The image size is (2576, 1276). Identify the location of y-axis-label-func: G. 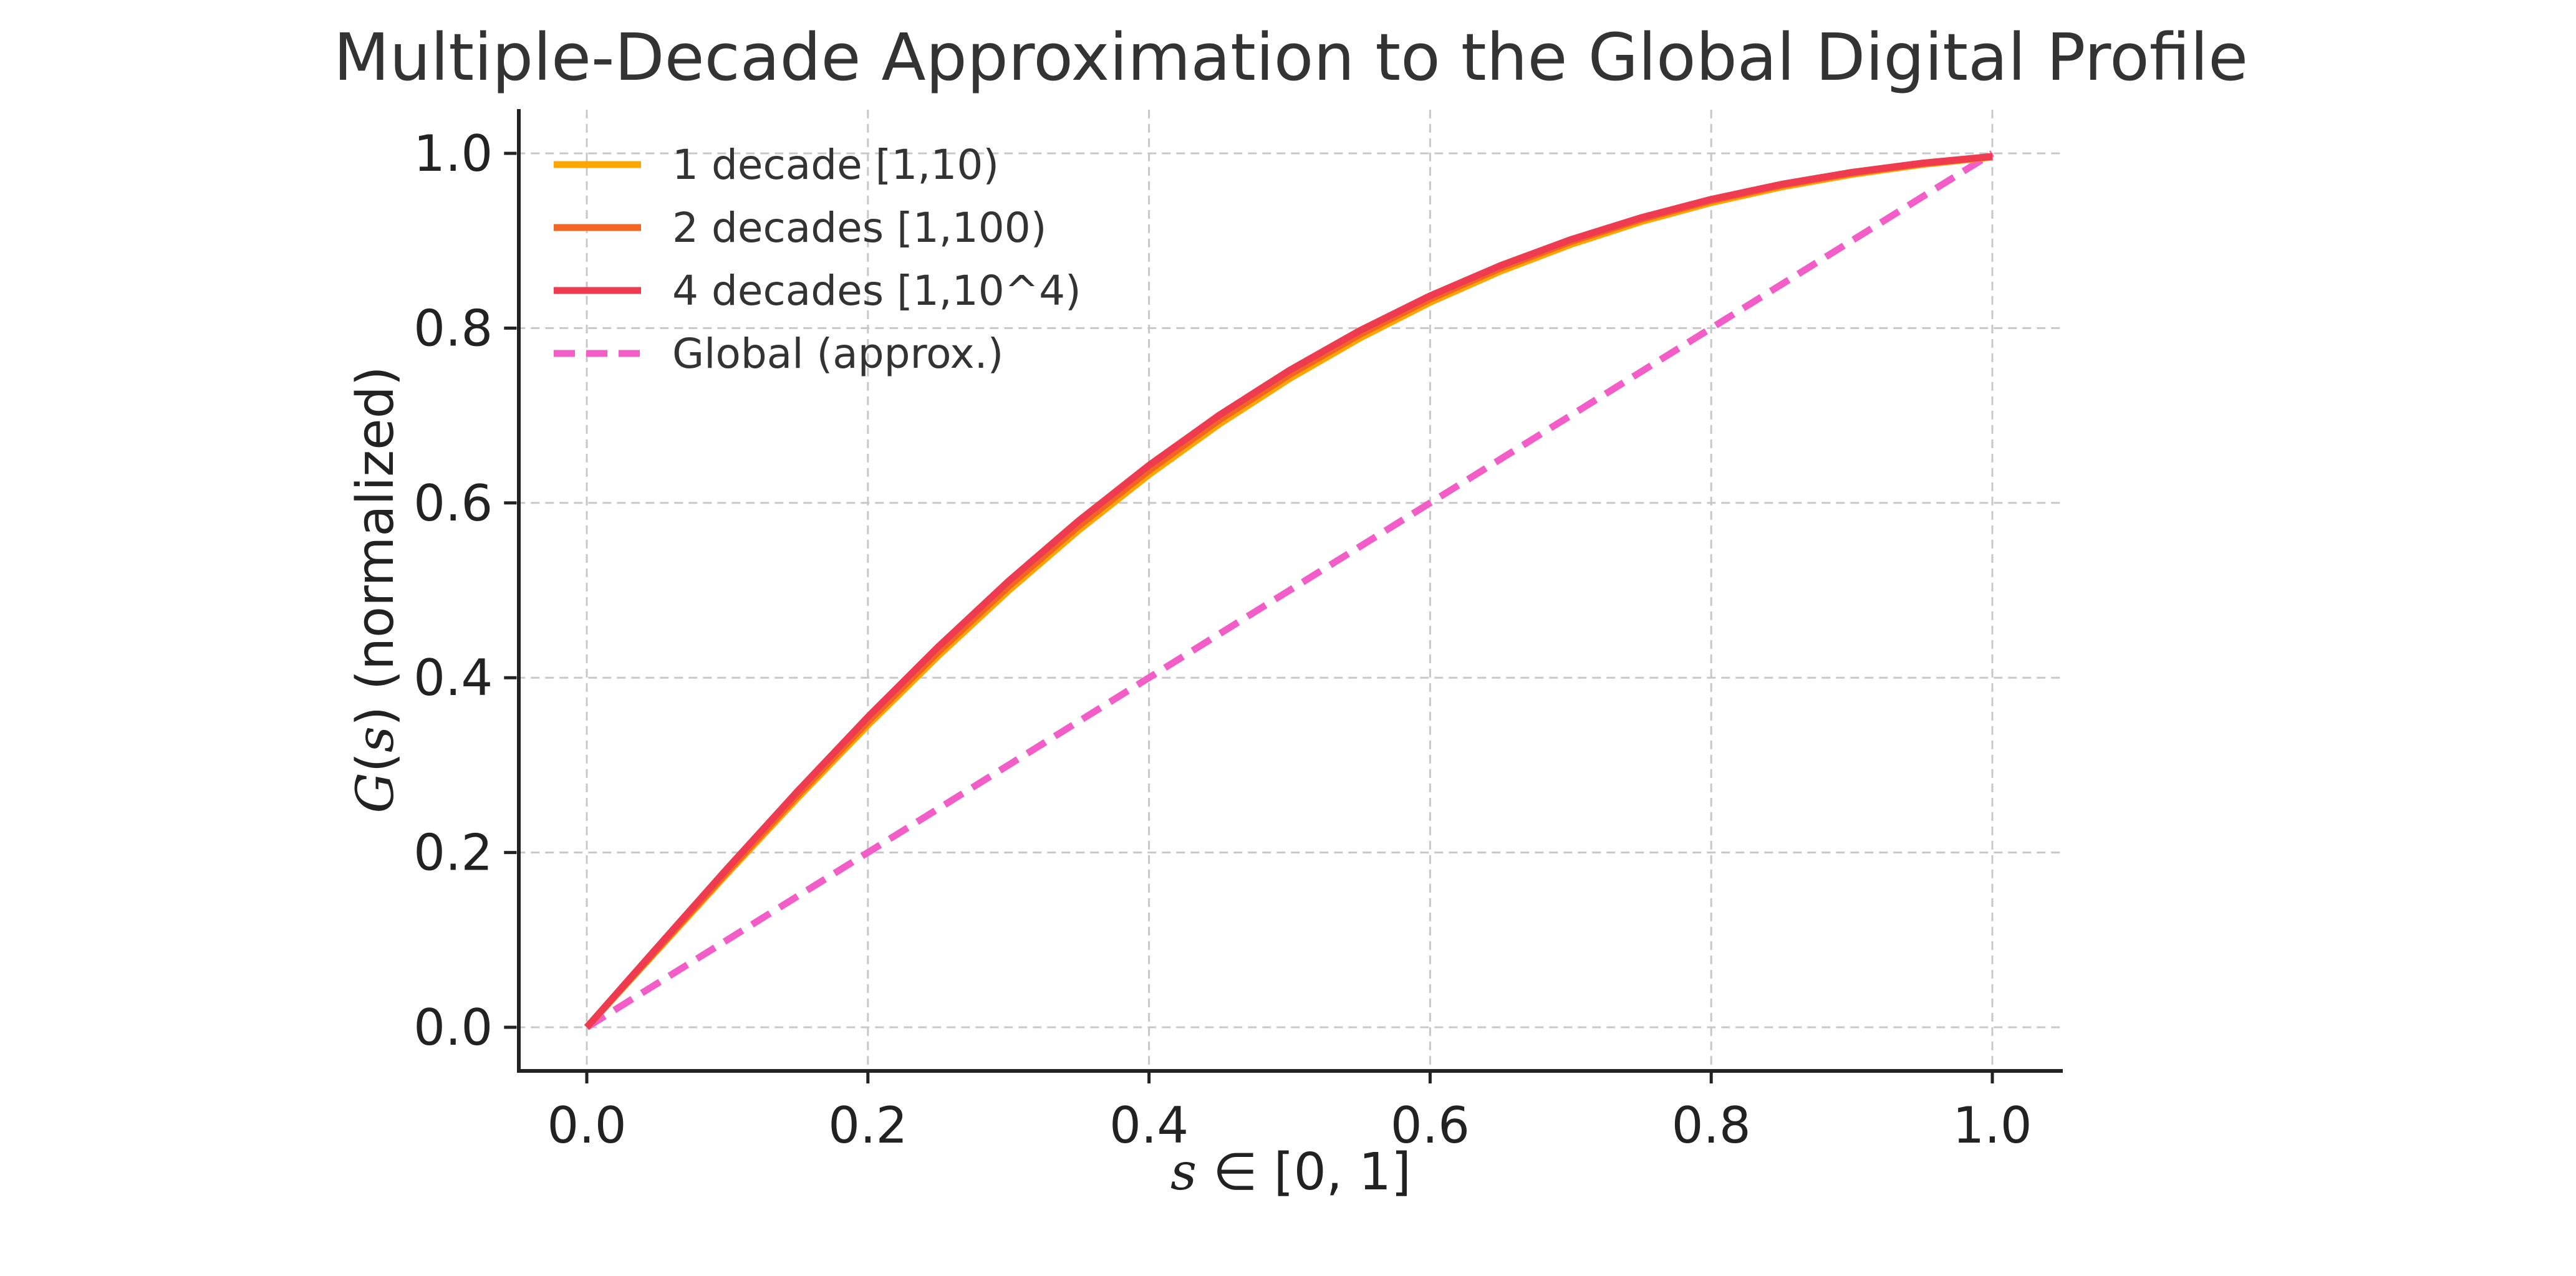
(375, 792).